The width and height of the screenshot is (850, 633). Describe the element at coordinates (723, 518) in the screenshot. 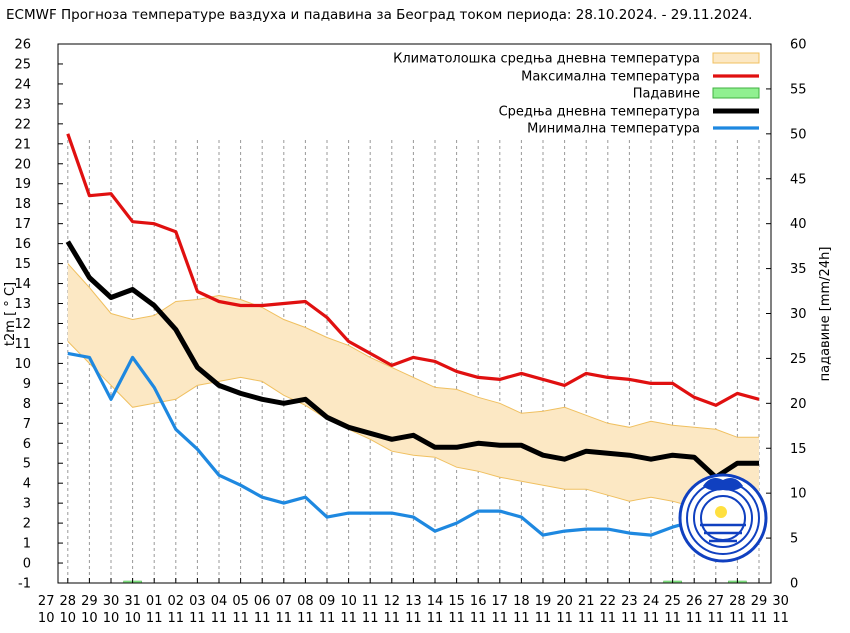

I see `rhmz-logo` at that location.